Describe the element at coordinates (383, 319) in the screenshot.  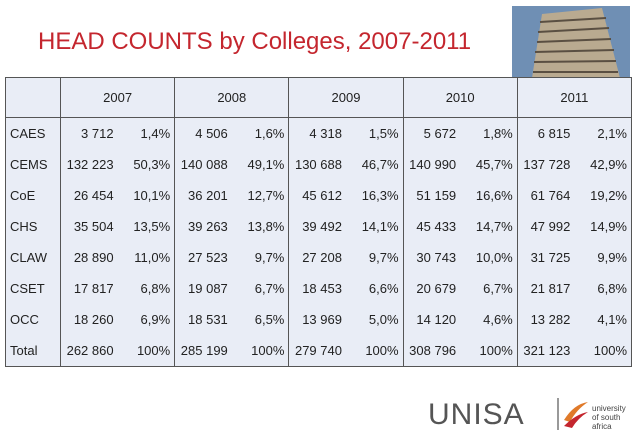
I see `percent-cell: 5,0%` at that location.